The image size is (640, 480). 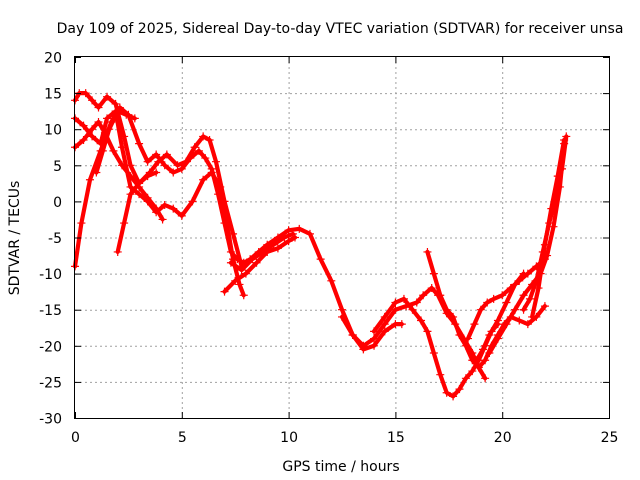 What do you see at coordinates (396, 438) in the screenshot?
I see `x-tick-label: 15` at bounding box center [396, 438].